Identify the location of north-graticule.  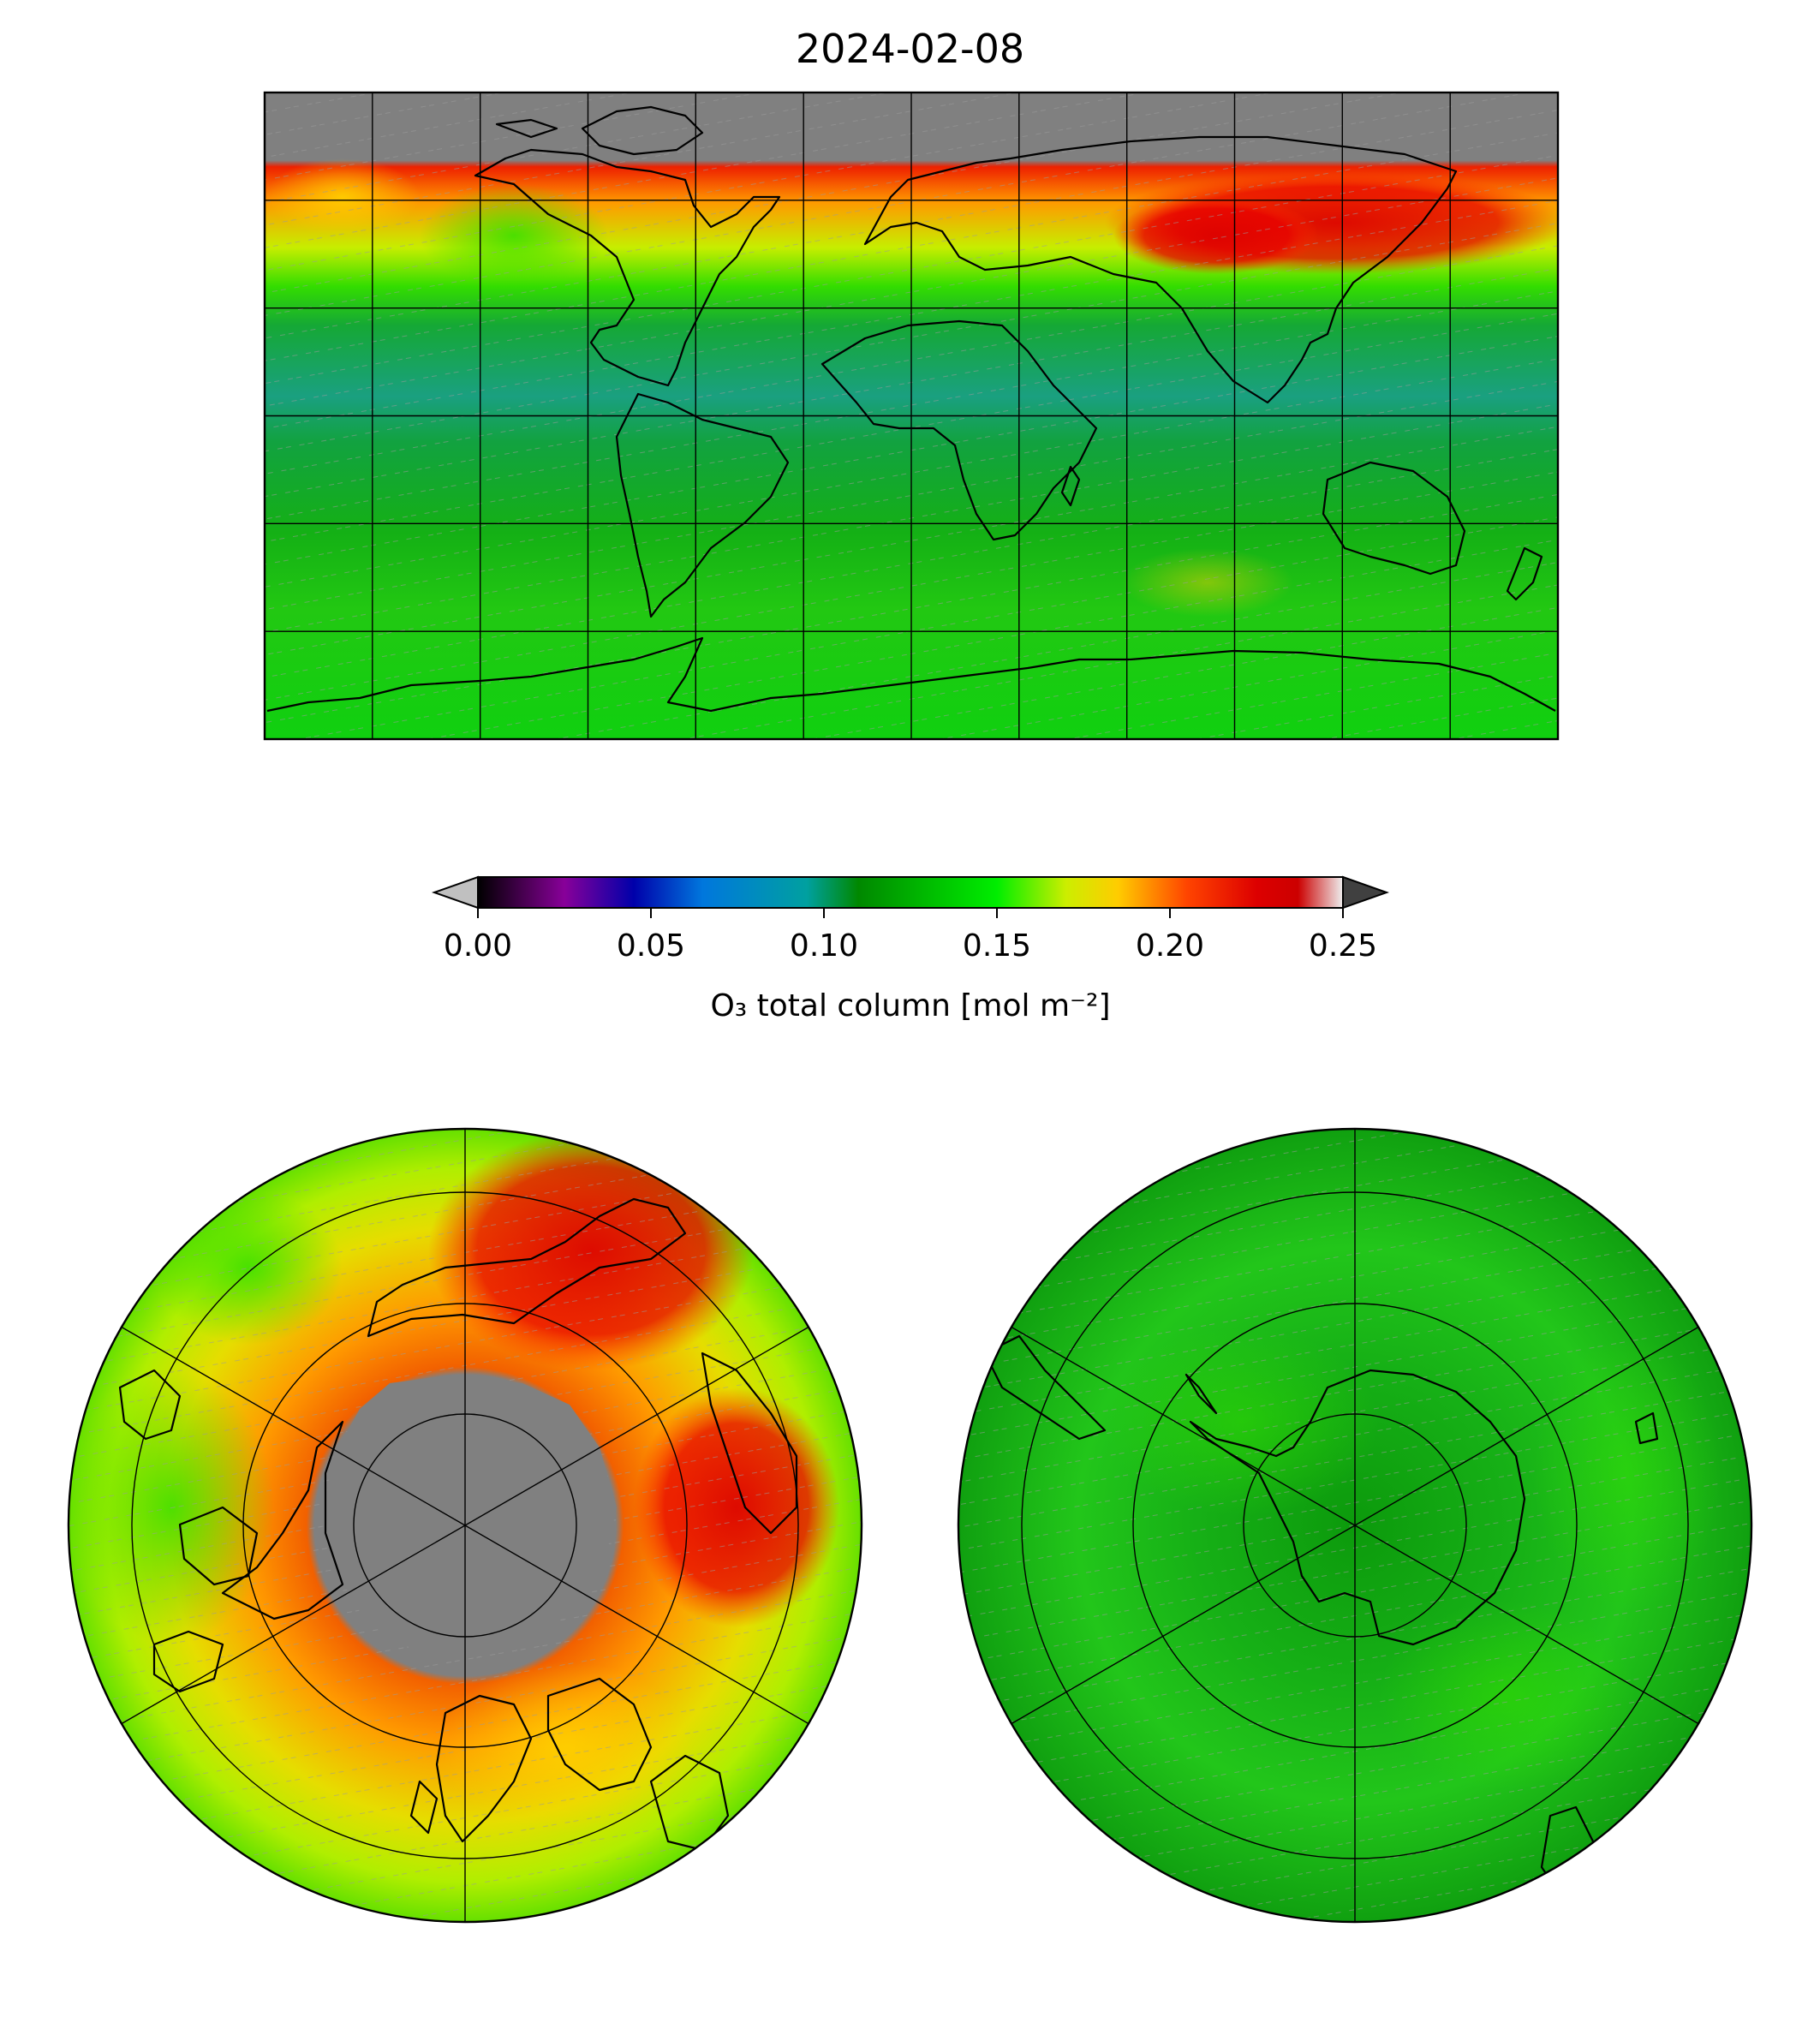
(465, 1525).